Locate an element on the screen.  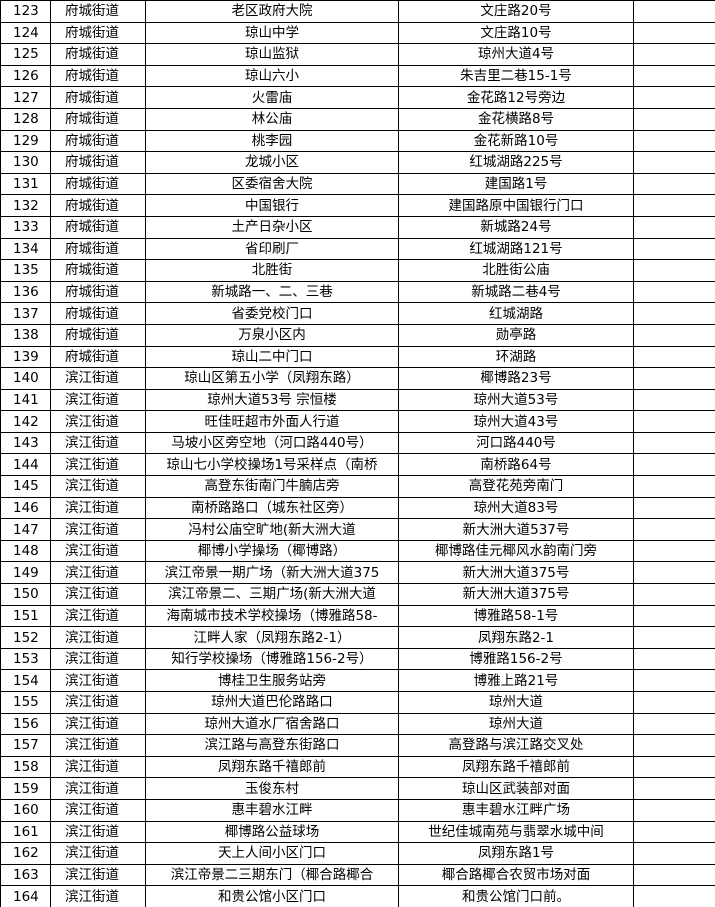
address: 环湖路 is located at coordinates (516, 357).